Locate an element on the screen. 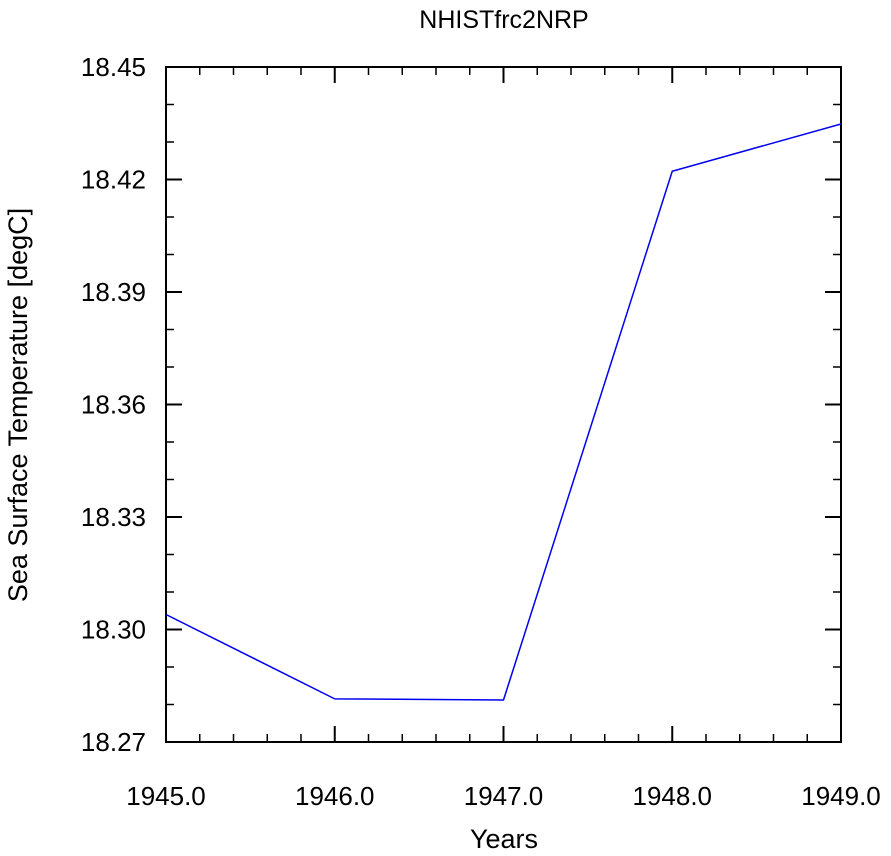 Image resolution: width=891 pixels, height=856 pixels. x-tick-label: 1947.0 is located at coordinates (504, 796).